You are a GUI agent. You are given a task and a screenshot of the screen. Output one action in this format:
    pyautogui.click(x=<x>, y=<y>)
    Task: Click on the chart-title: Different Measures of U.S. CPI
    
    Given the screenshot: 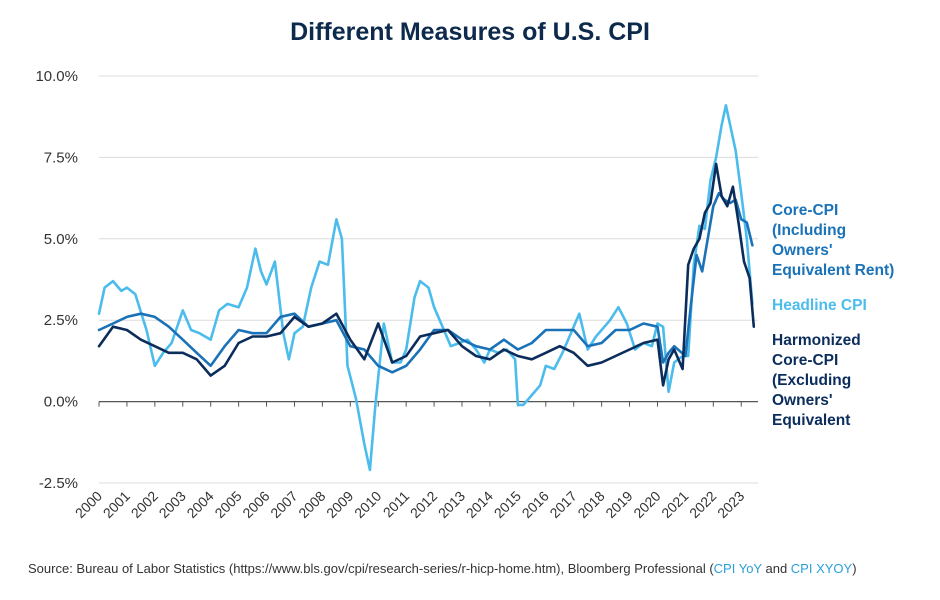 What is the action you would take?
    pyautogui.click(x=470, y=32)
    